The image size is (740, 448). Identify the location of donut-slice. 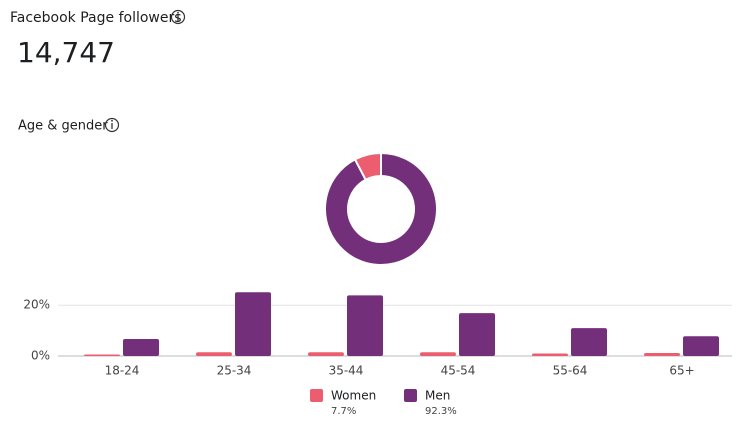
(381, 208).